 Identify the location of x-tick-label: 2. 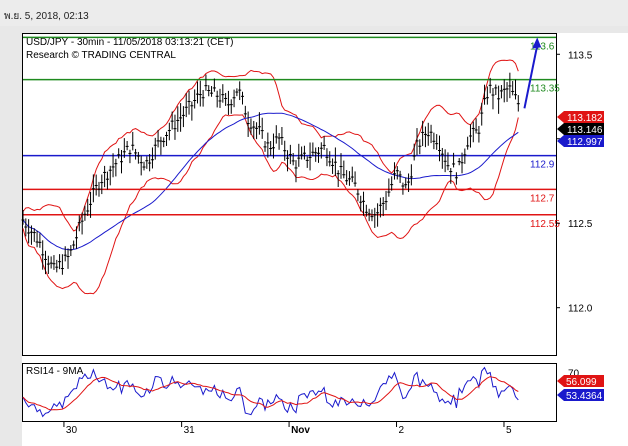
(402, 430).